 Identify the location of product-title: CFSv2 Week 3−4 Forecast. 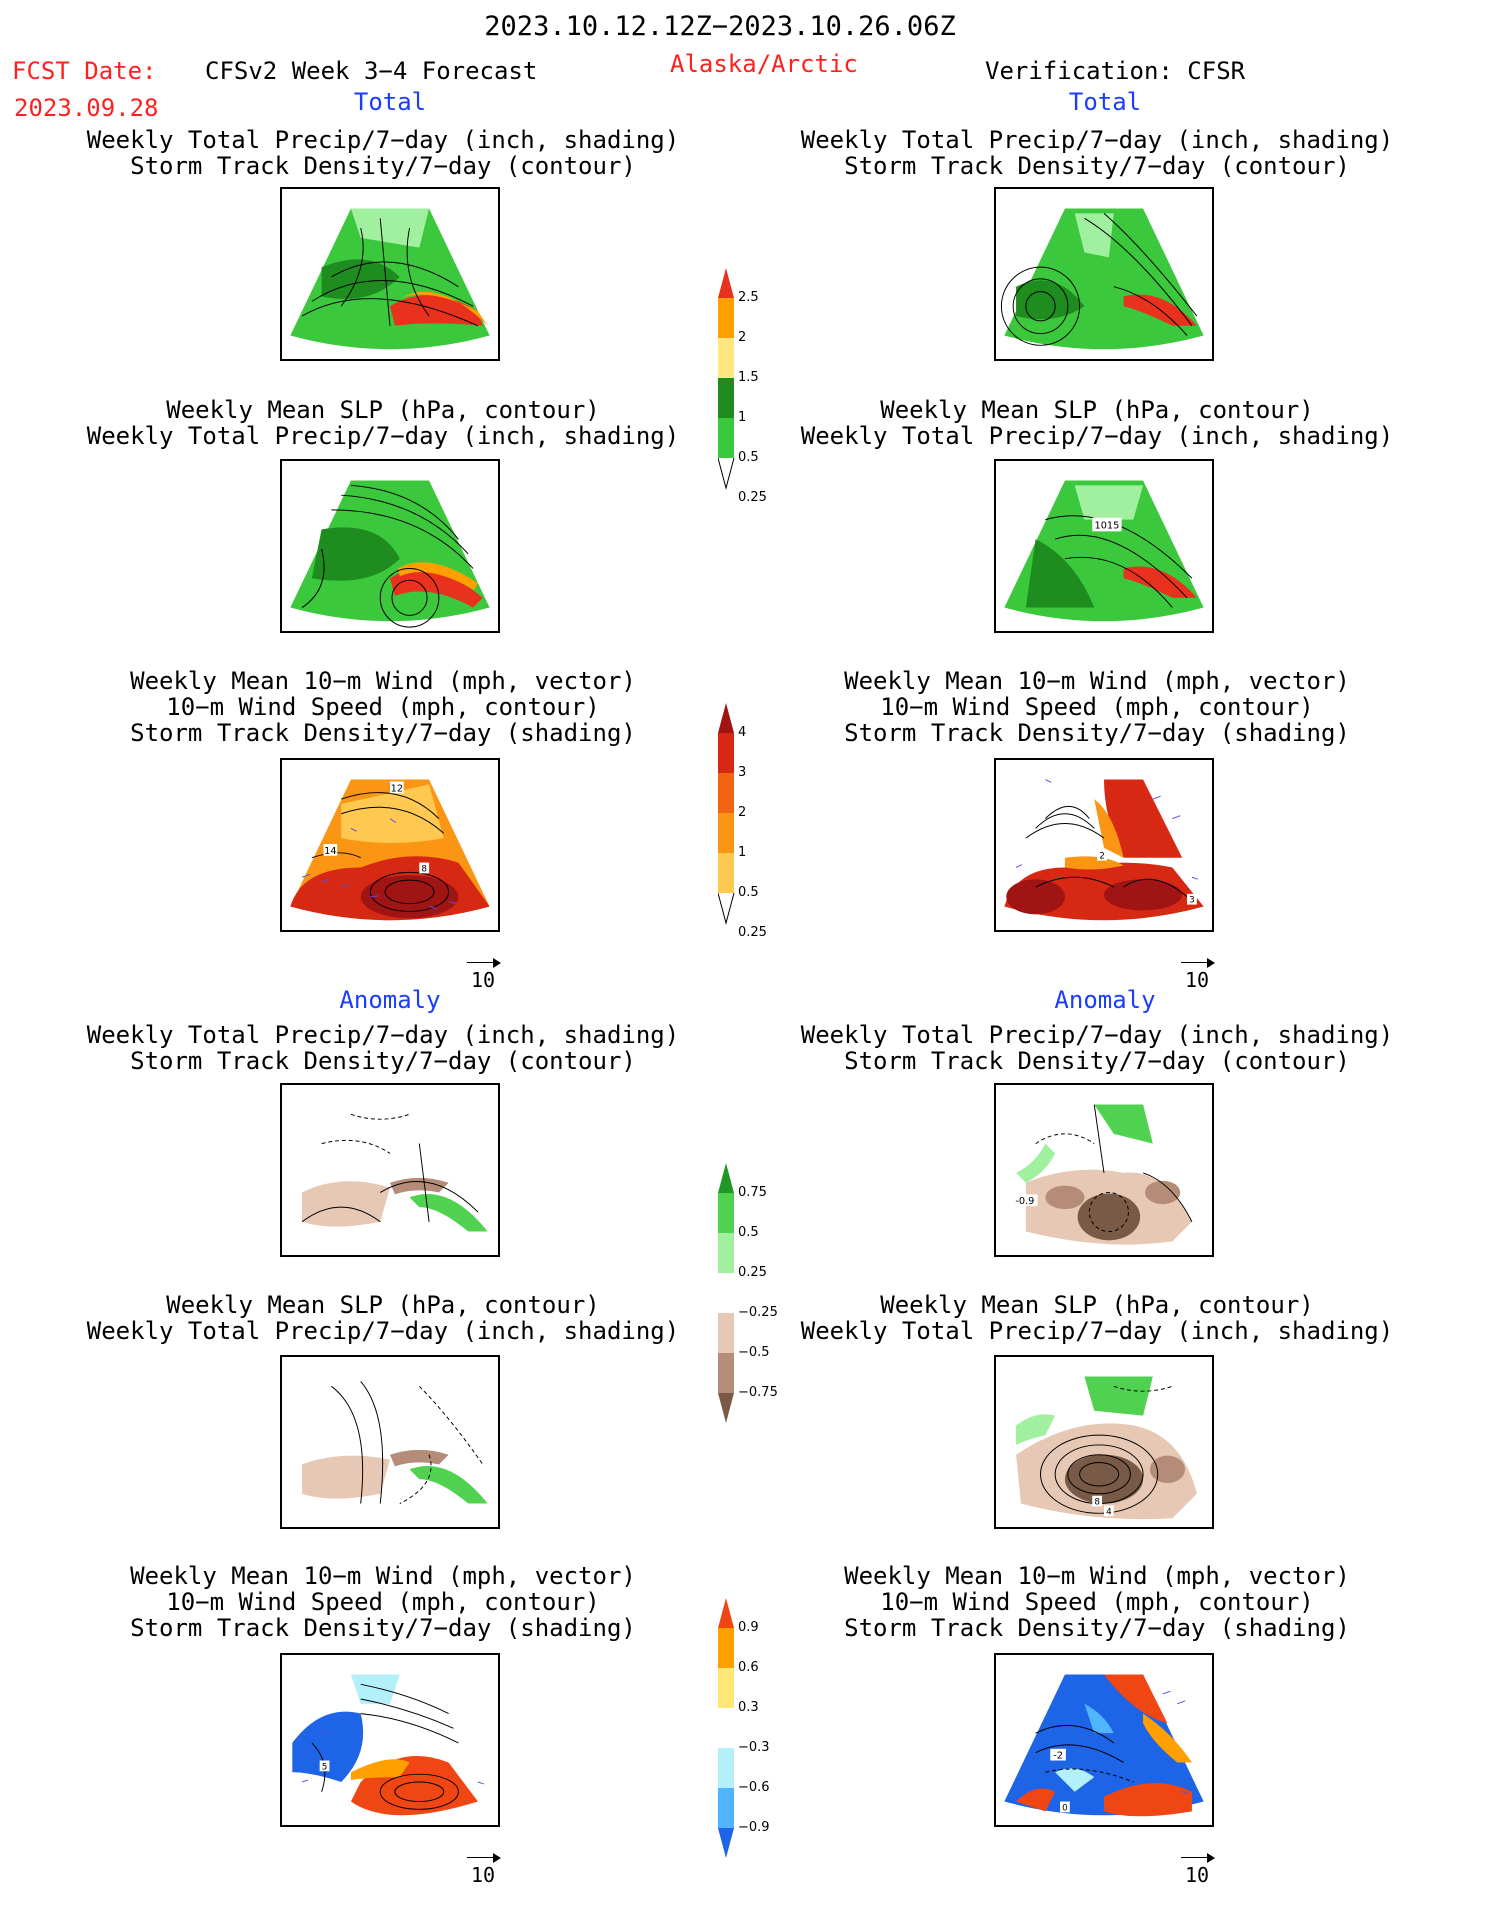
(371, 71).